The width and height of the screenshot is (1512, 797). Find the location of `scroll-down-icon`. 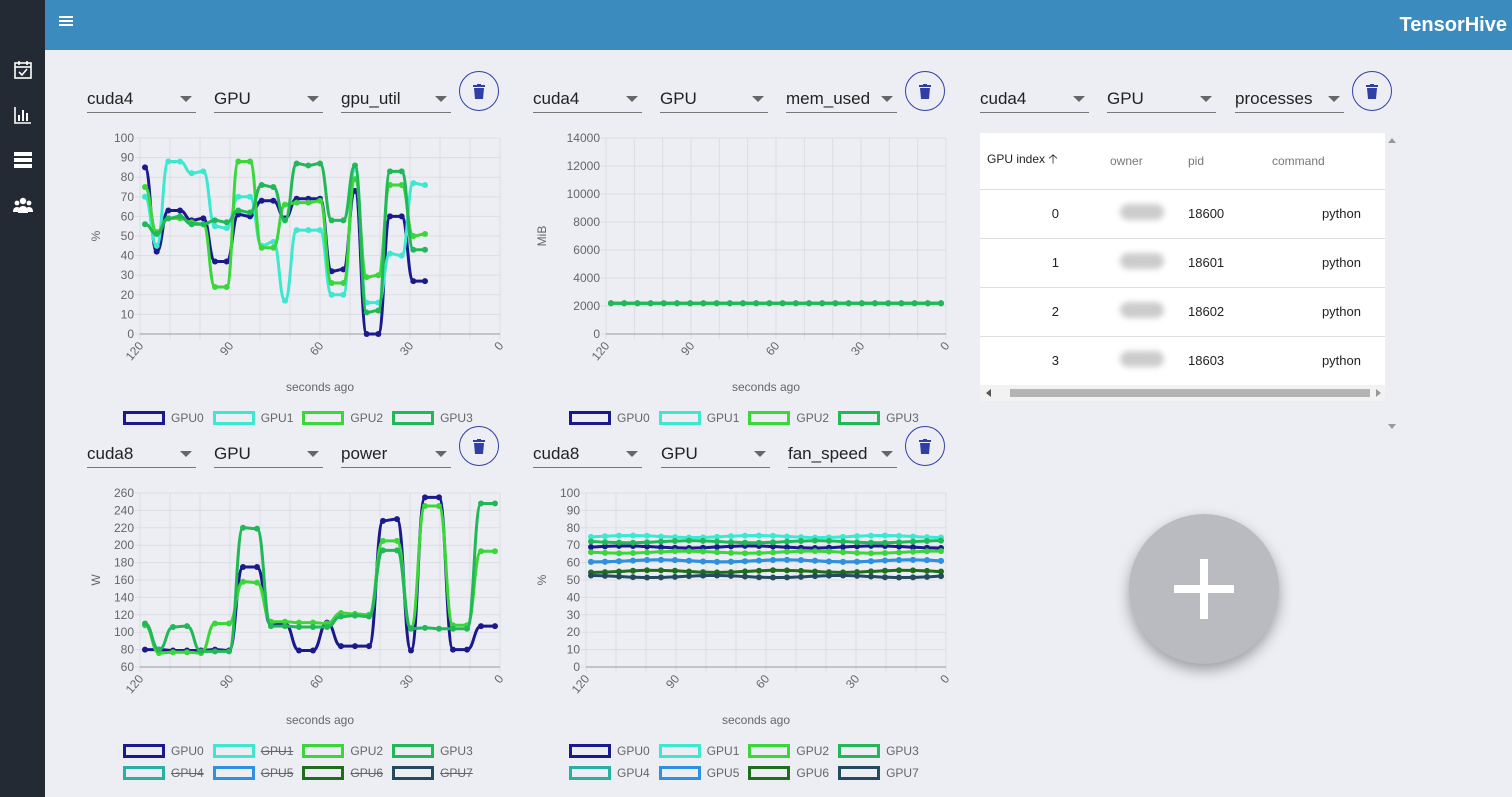

scroll-down-icon is located at coordinates (1392, 426).